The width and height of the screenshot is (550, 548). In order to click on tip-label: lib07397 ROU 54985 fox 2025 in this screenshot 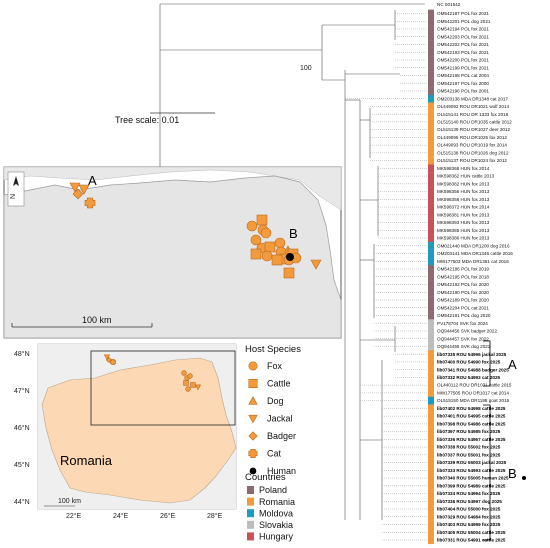, I will do `click(469, 431)`.